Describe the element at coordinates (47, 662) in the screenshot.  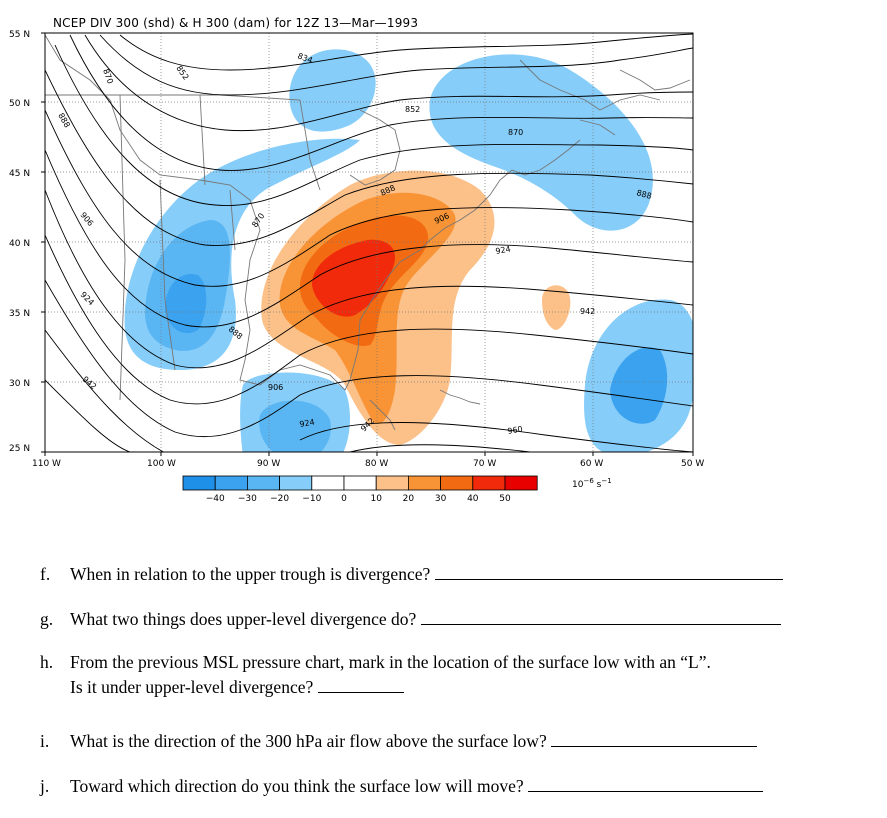
I see `question-letter: h.` at that location.